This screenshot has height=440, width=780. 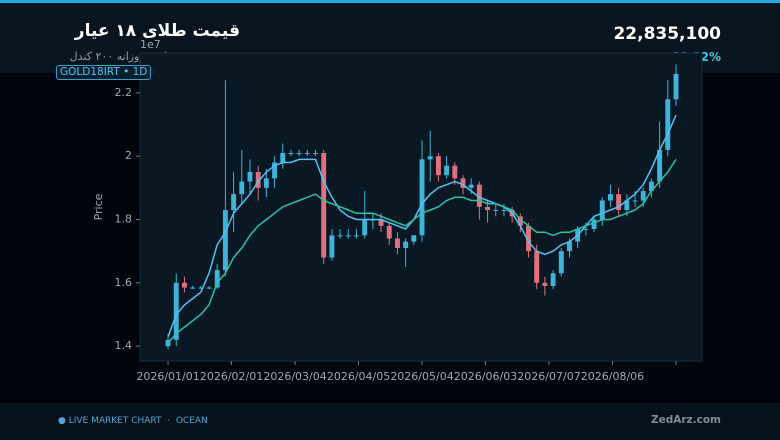 What do you see at coordinates (390, 421) in the screenshot?
I see `footer: ● LIVE MARKET CHART · OCEAN ZedArz.com` at bounding box center [390, 421].